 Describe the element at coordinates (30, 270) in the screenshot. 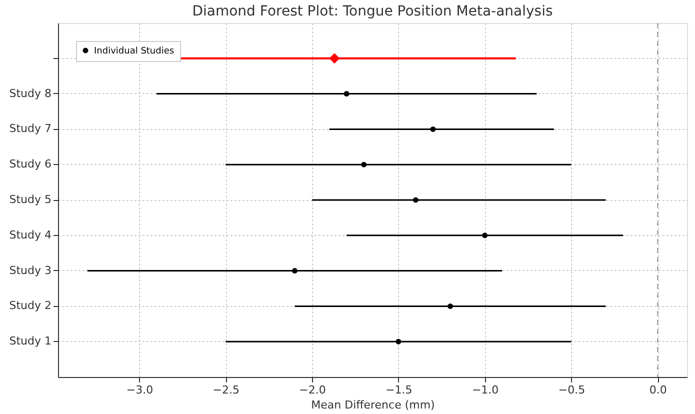

I see `y-tick-label: Study 3` at that location.